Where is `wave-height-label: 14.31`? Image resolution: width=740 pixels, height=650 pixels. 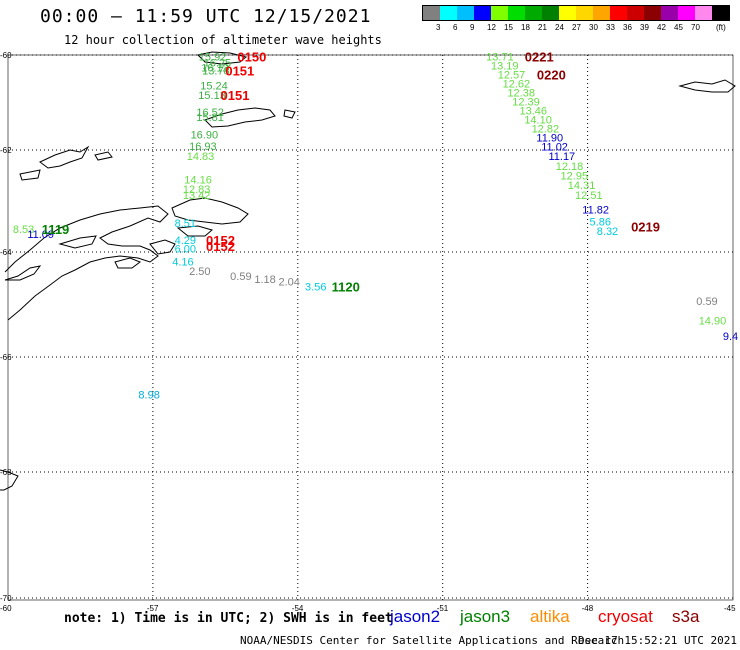
wave-height-label: 14.31 is located at coordinates (582, 186).